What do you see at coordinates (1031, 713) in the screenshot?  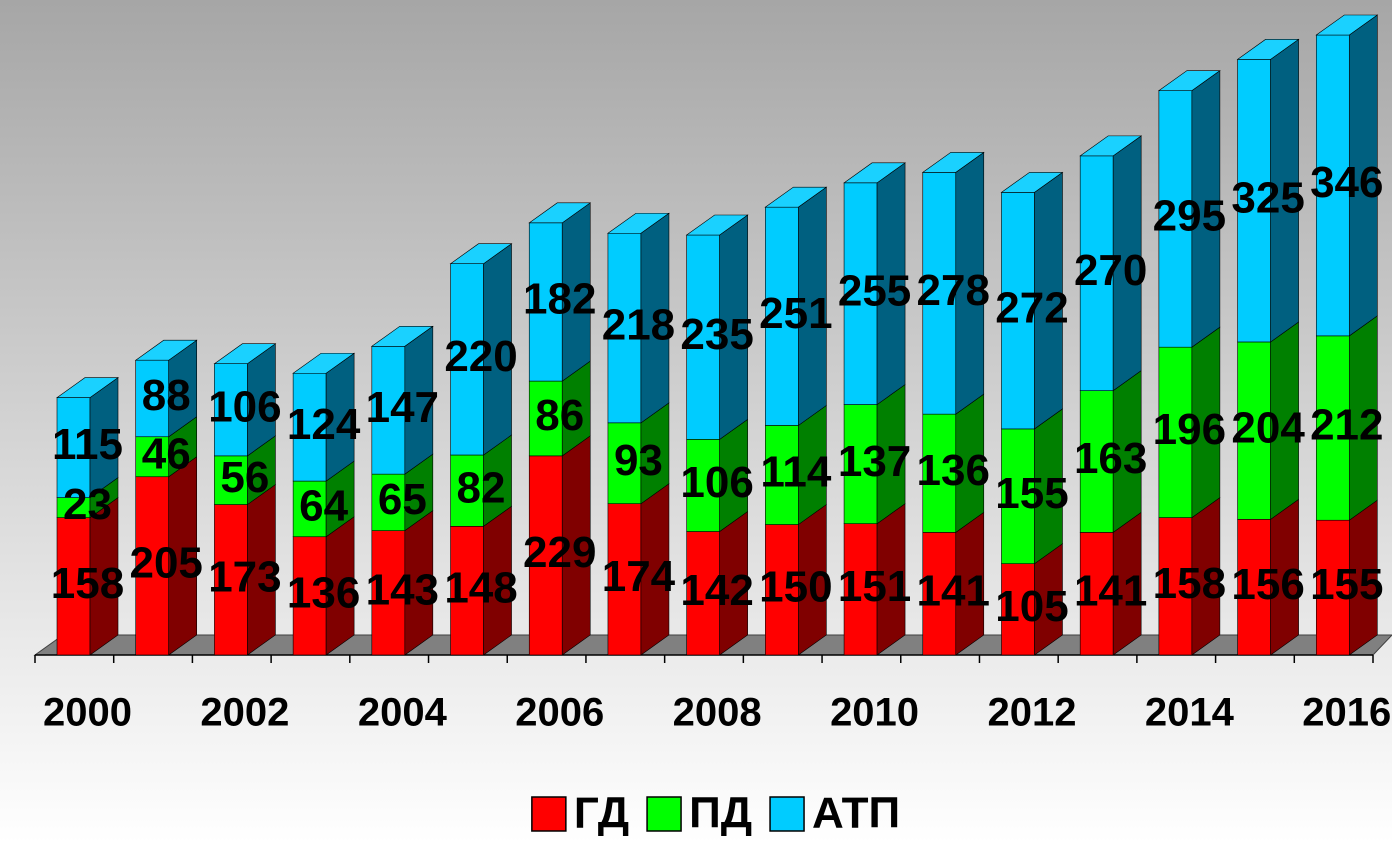 I see `x-tick-label: 2012` at bounding box center [1031, 713].